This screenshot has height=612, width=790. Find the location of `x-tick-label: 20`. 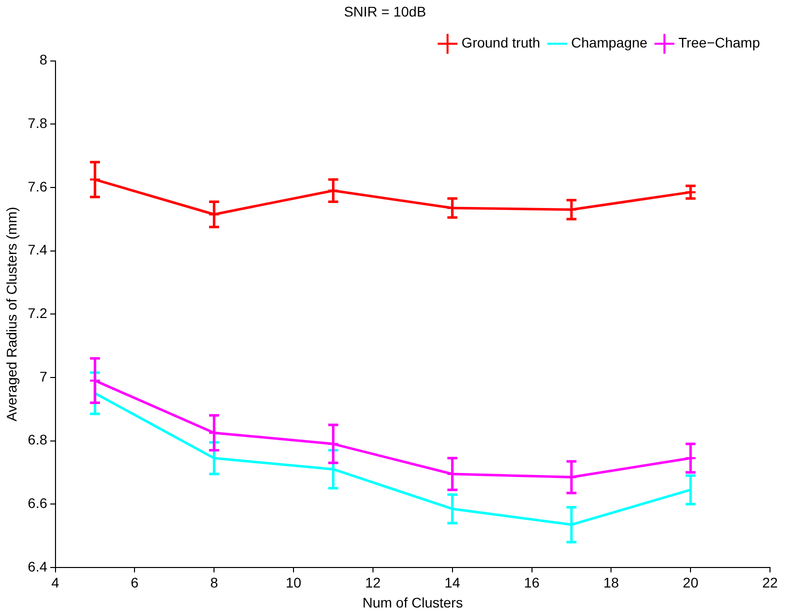

x-tick-label: 20 is located at coordinates (690, 582).